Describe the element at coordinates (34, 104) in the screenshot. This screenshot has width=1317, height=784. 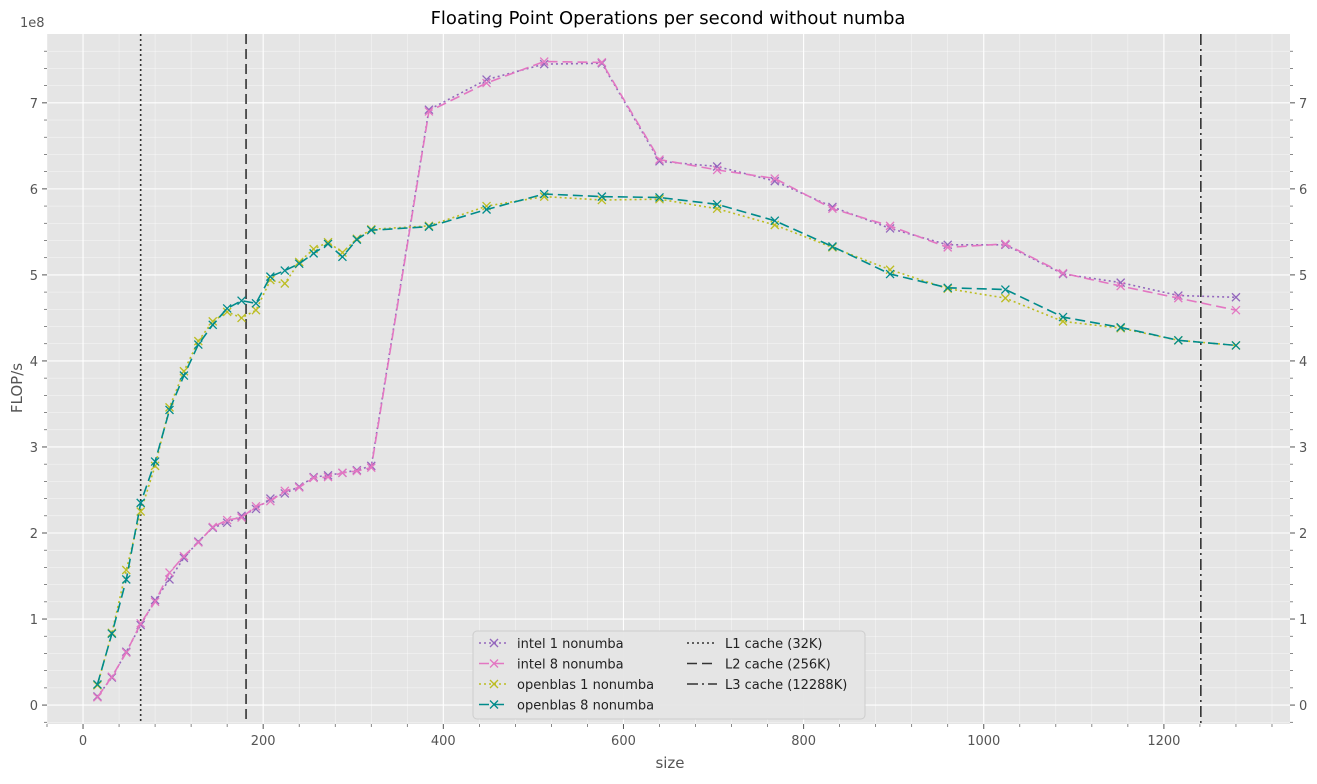
I see `y-tick-label-left: 7` at that location.